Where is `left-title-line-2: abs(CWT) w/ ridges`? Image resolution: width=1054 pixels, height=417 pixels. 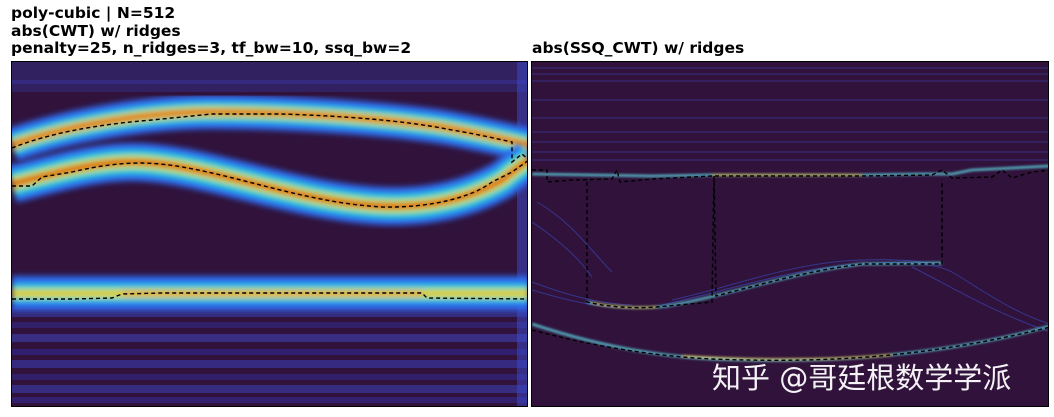 left-title-line-2: abs(CWT) w/ ridges is located at coordinates (96, 30).